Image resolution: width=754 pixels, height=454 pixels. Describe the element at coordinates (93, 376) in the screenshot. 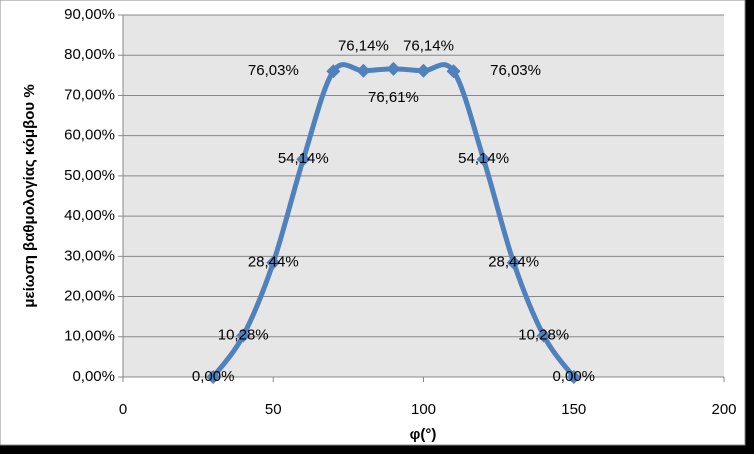

I see `y-tick-label: 0,00%` at that location.